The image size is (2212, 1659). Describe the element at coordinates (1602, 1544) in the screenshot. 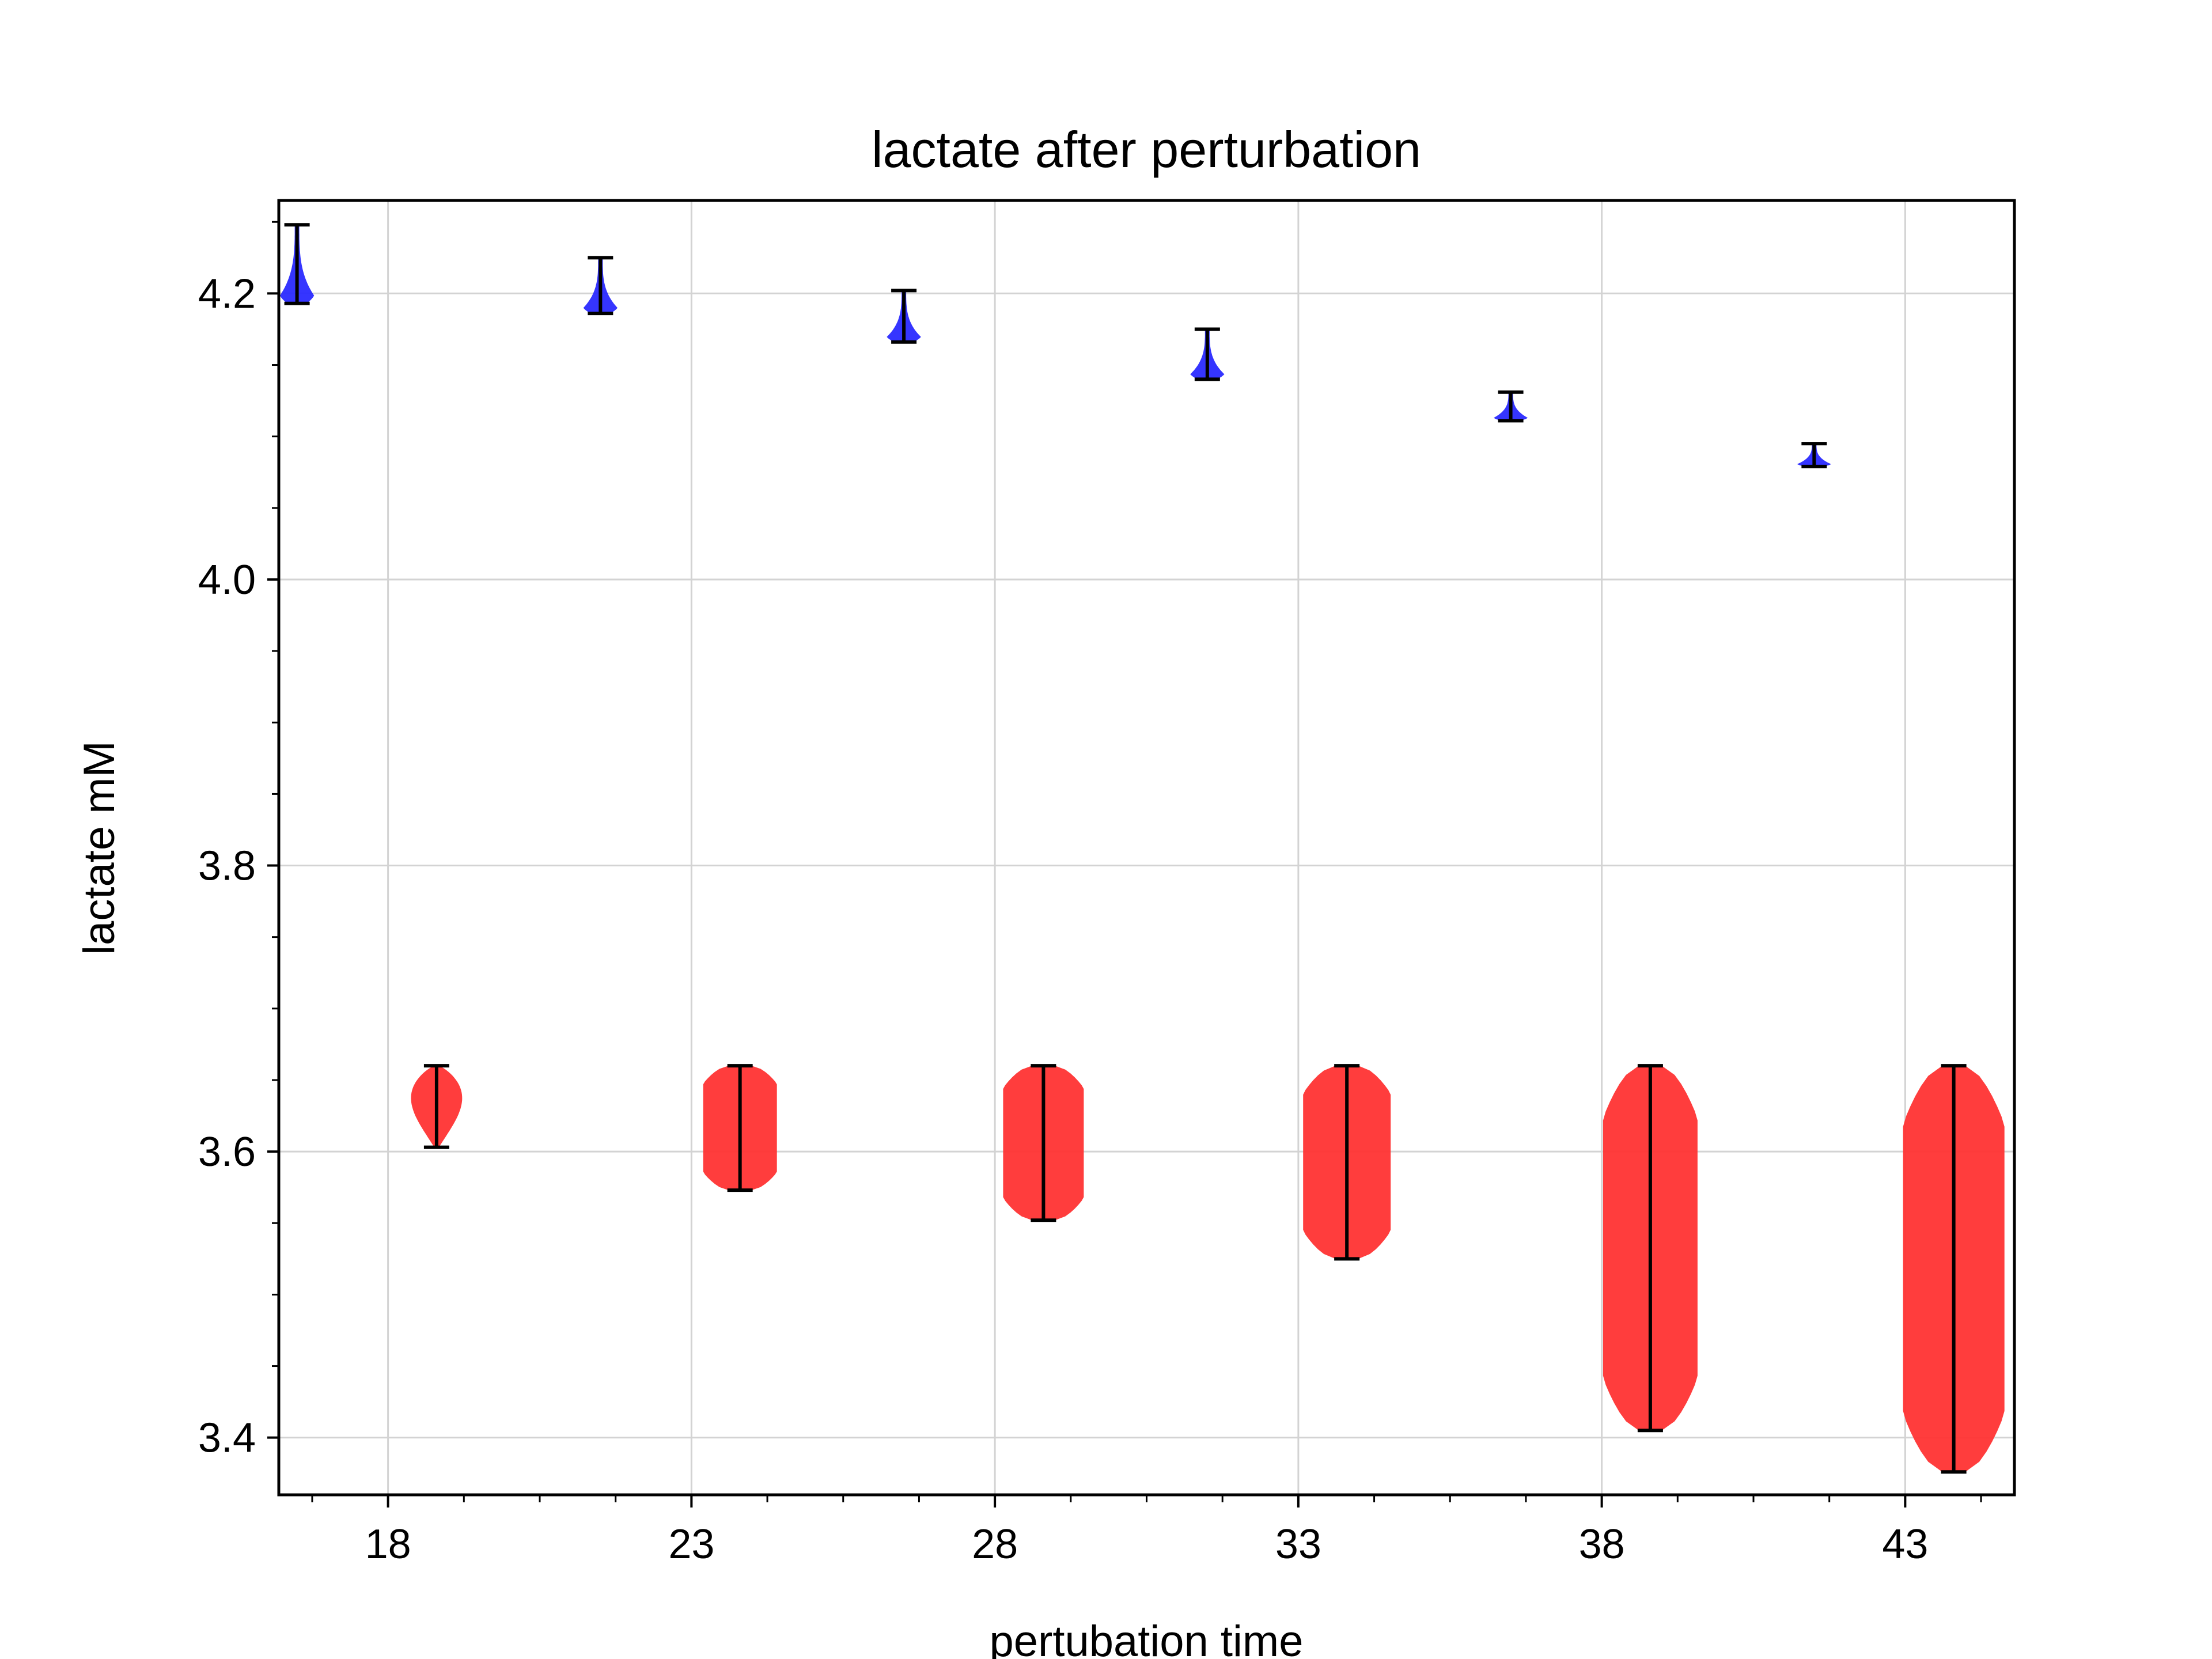

I see `x-tick-label: 38` at that location.